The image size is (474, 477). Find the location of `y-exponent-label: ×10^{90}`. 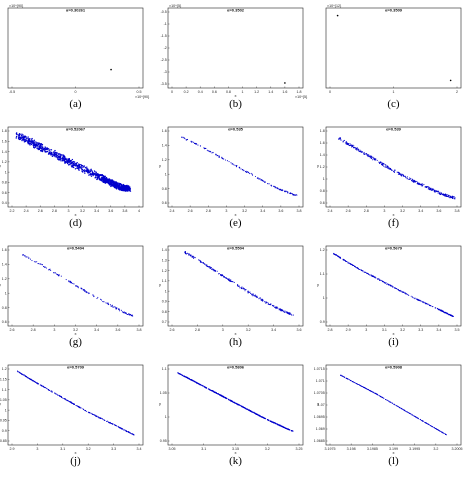

y-exponent-label: ×10^{90} is located at coordinates (16, 6).